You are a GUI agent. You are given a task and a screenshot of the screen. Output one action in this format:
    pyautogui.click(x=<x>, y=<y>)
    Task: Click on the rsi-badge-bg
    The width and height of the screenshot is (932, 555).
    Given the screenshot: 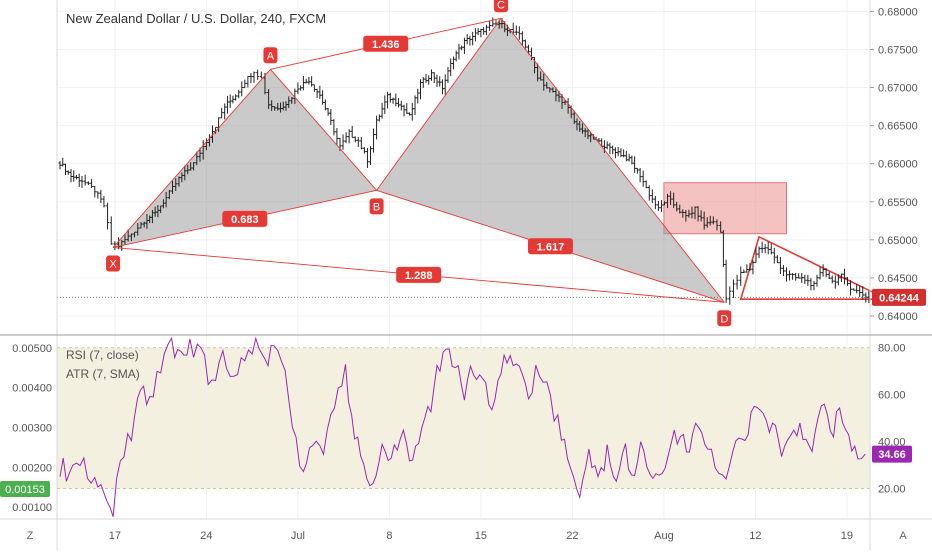 What is the action you would take?
    pyautogui.click(x=892, y=454)
    